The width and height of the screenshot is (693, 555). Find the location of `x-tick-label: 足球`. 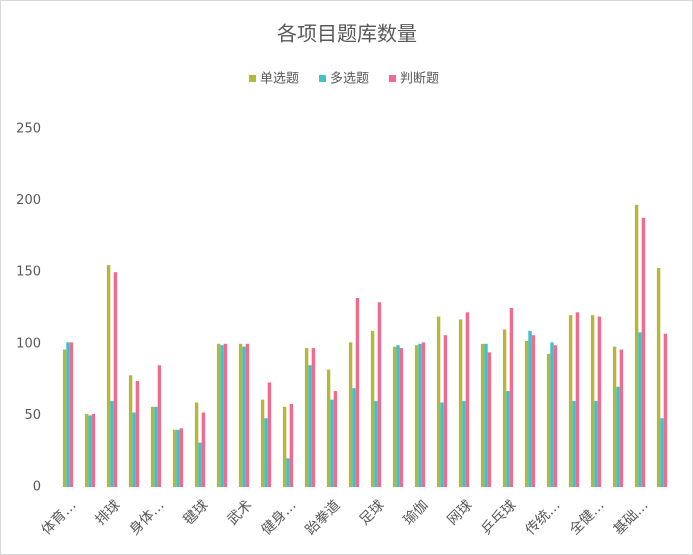

x-tick-label: 足球 is located at coordinates (372, 512).